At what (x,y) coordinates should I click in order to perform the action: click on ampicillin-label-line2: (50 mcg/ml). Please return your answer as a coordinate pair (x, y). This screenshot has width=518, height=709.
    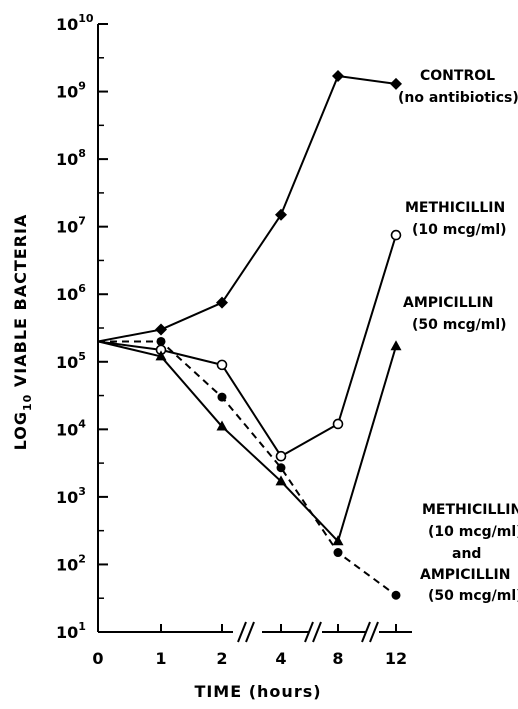
    Looking at the image, I should click on (459, 325).